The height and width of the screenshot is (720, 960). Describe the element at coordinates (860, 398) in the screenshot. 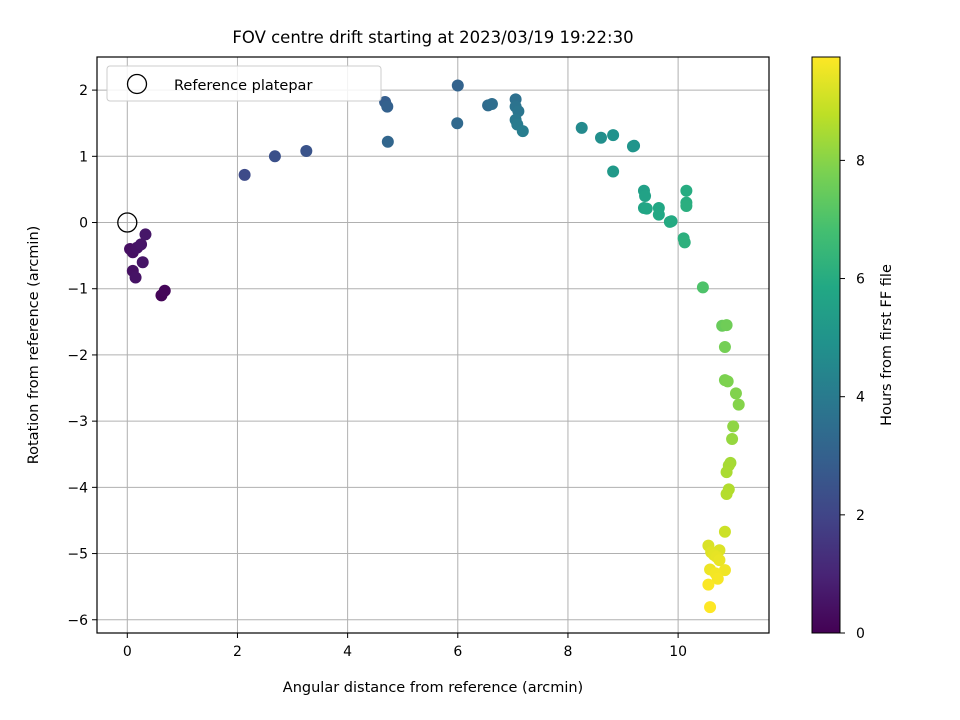

I see `colorbar-tick-label: 4` at that location.